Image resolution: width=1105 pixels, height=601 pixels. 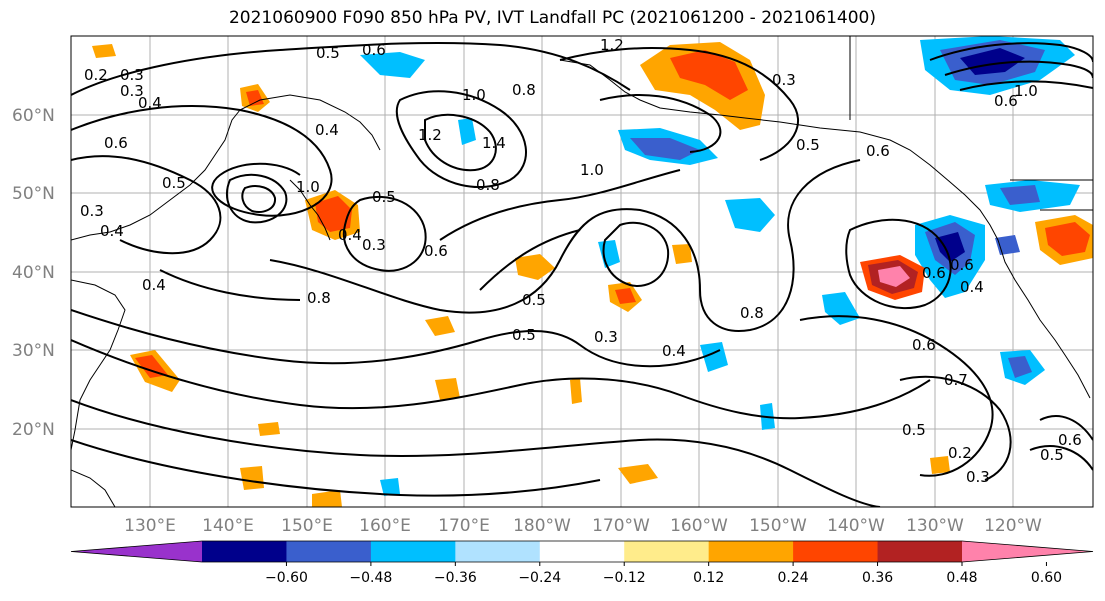 I want to click on colorbar-tick-label: −0.48, so click(x=370, y=578).